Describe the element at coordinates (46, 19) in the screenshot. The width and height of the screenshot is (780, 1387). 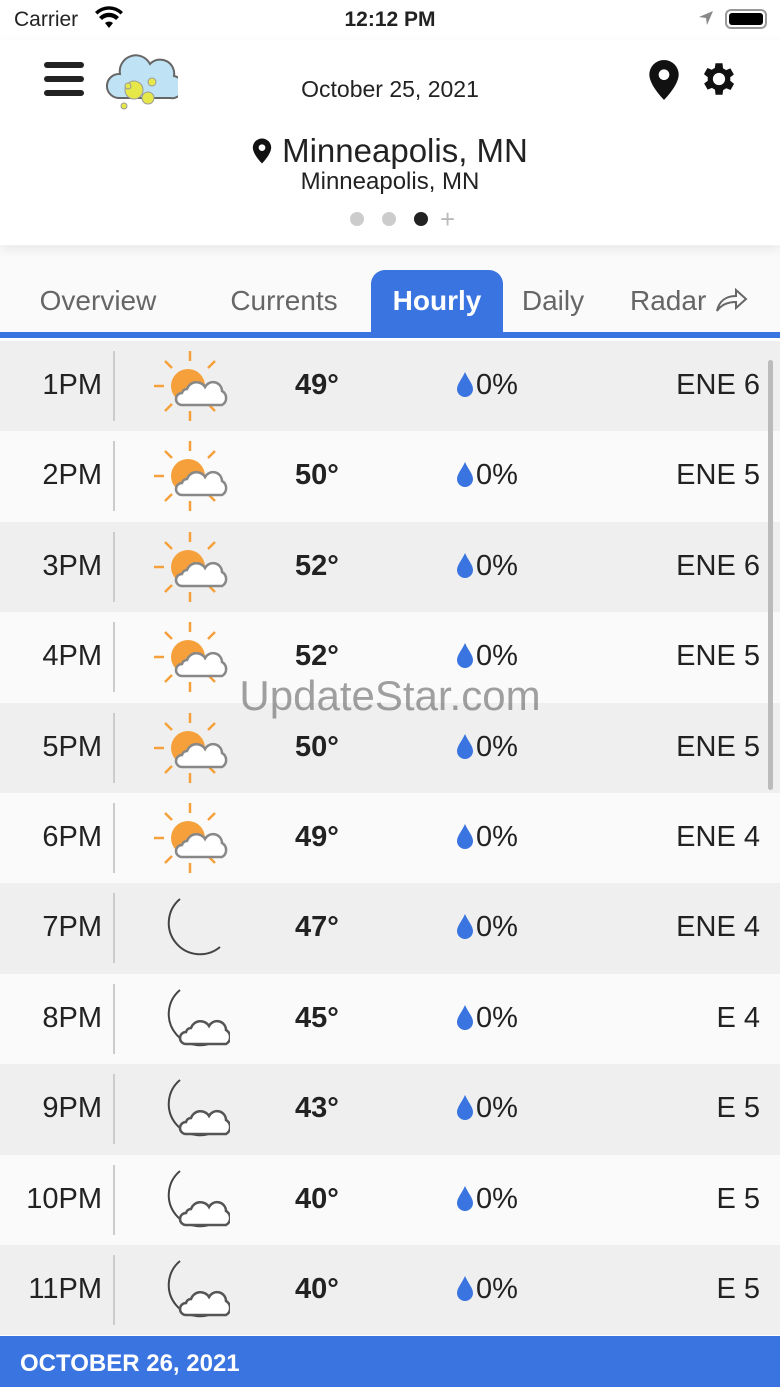
I see `carrier-label: Carrier` at that location.